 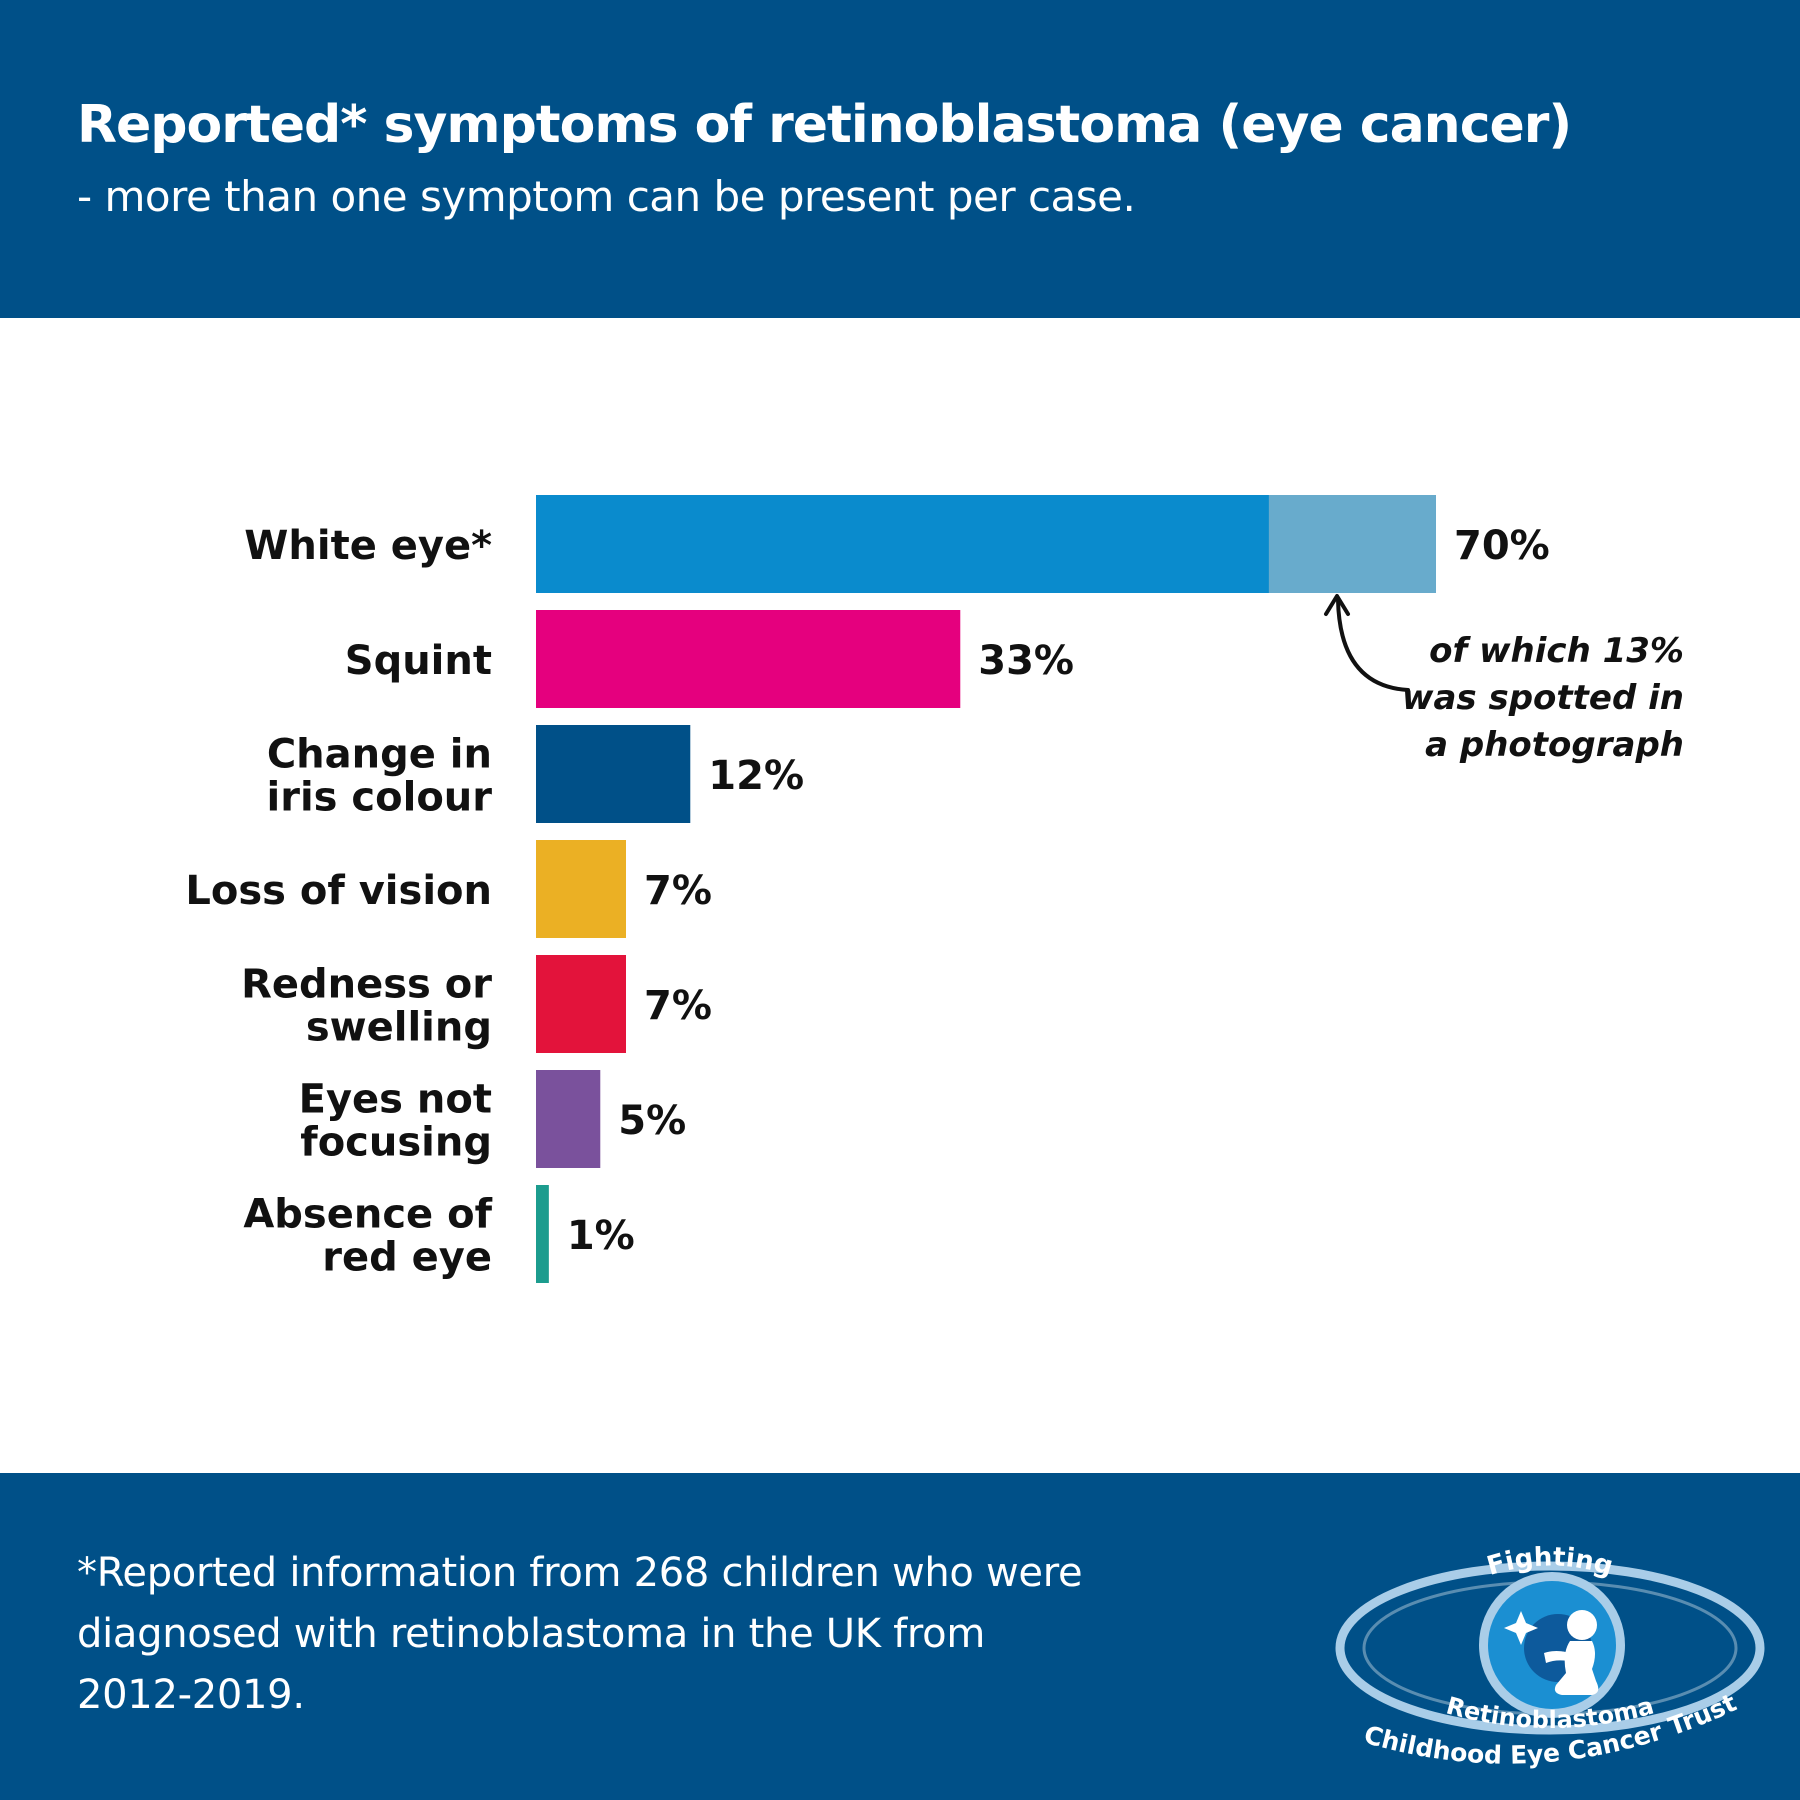 I want to click on category-label: Loss of vision, so click(x=338, y=891).